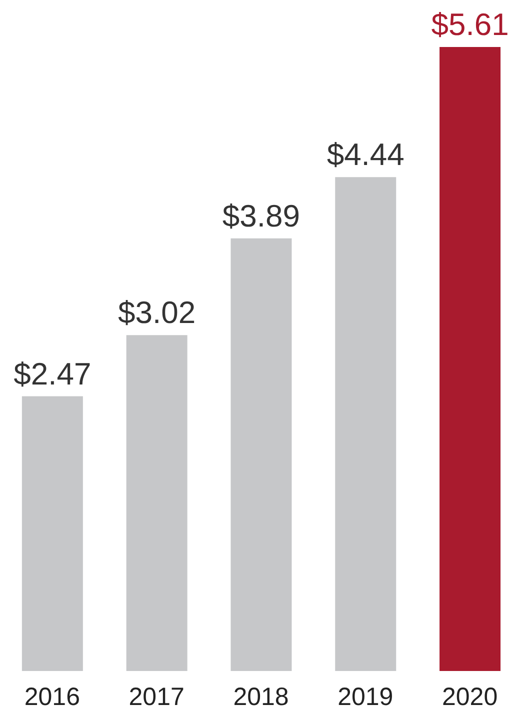 This screenshot has width=522, height=719. Describe the element at coordinates (470, 24) in the screenshot. I see `data-label: $5.61` at that location.